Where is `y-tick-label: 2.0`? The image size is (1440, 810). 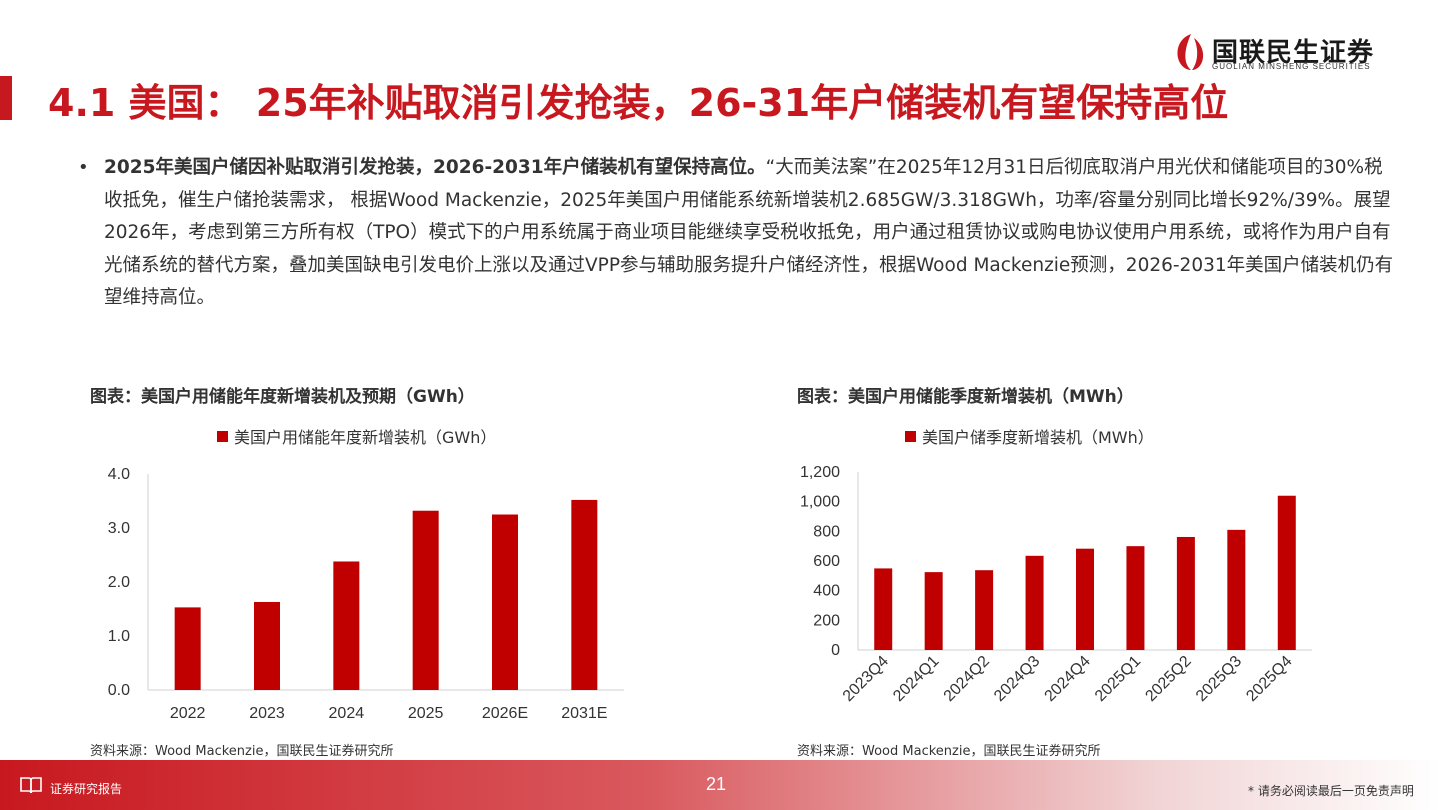
y-tick-label: 2.0 is located at coordinates (119, 582).